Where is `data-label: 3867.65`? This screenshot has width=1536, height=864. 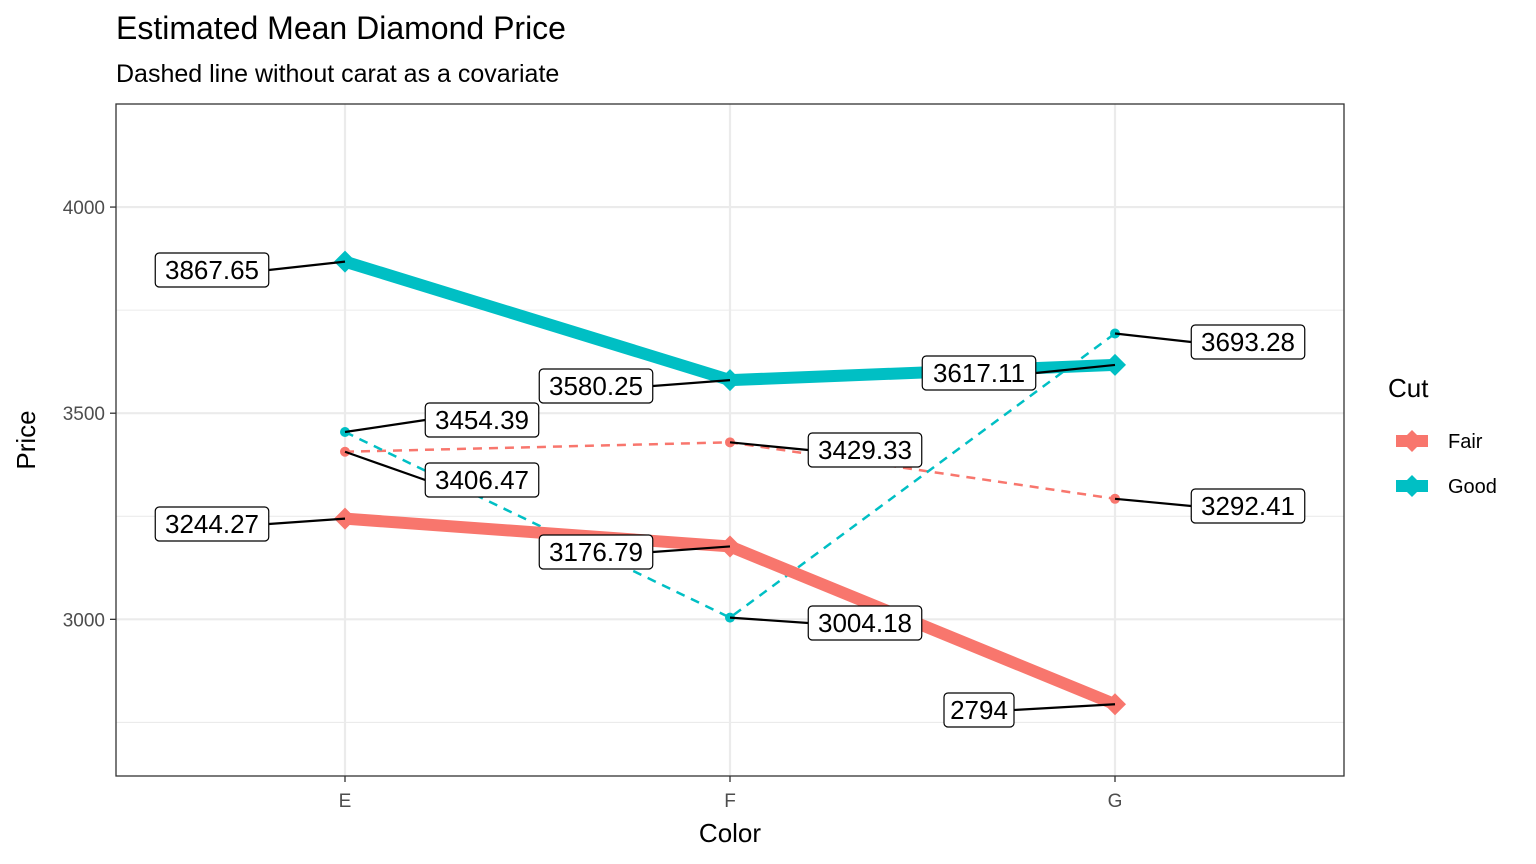 data-label: 3867.65 is located at coordinates (212, 270).